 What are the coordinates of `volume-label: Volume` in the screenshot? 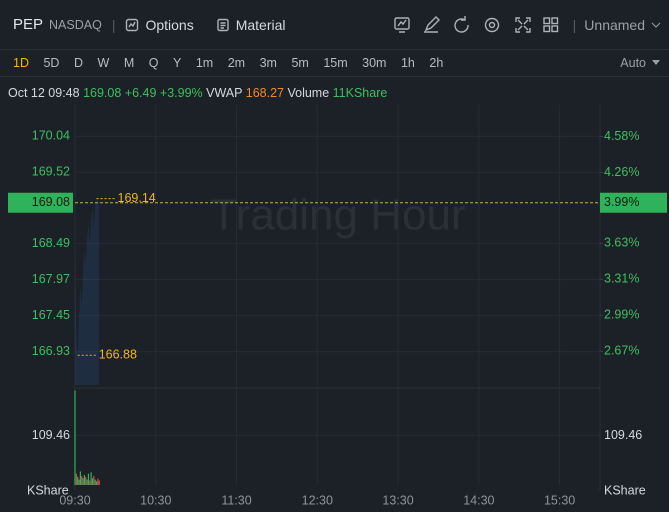 It's located at (308, 93).